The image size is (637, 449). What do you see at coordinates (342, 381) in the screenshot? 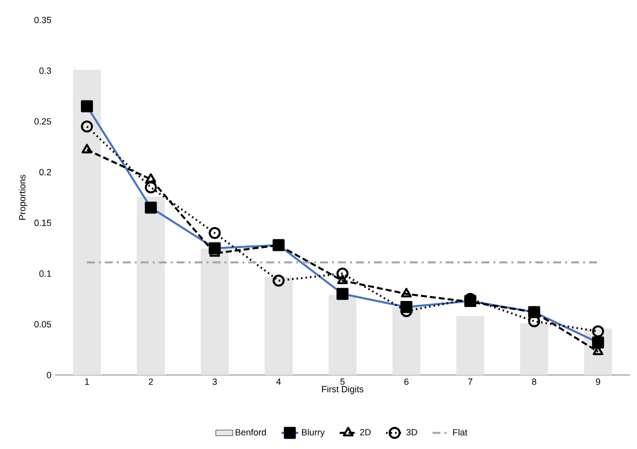
I see `x-tick-label: 5` at bounding box center [342, 381].